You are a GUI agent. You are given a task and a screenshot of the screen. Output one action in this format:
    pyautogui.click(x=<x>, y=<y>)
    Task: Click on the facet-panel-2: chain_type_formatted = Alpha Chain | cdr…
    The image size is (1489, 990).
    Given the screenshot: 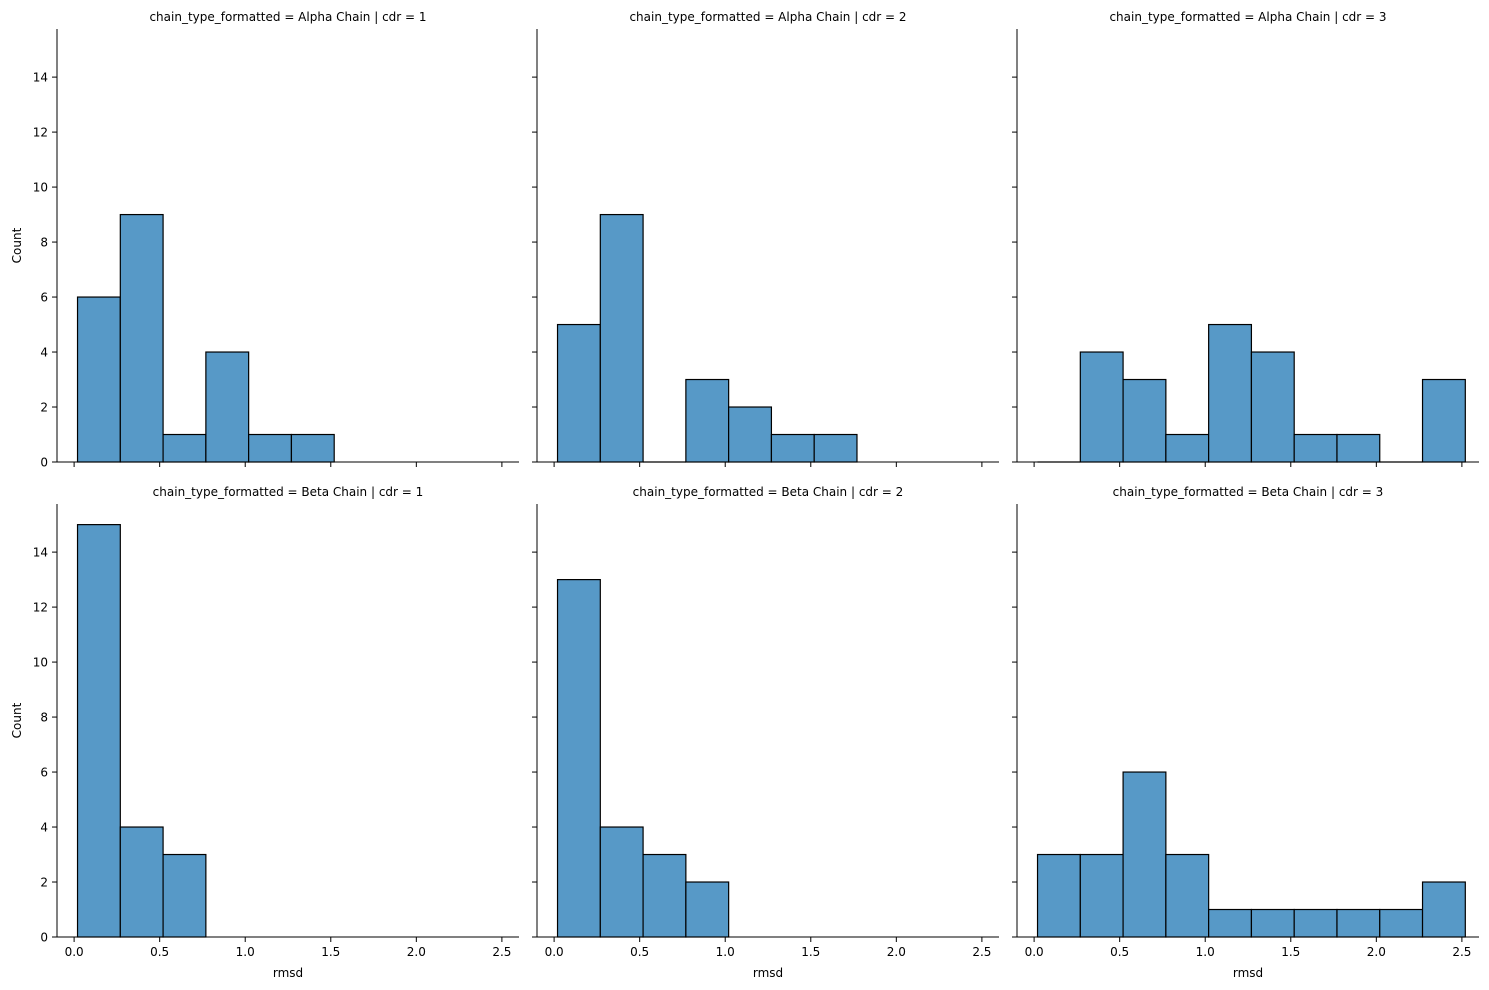 What is the action you would take?
    pyautogui.click(x=765, y=238)
    